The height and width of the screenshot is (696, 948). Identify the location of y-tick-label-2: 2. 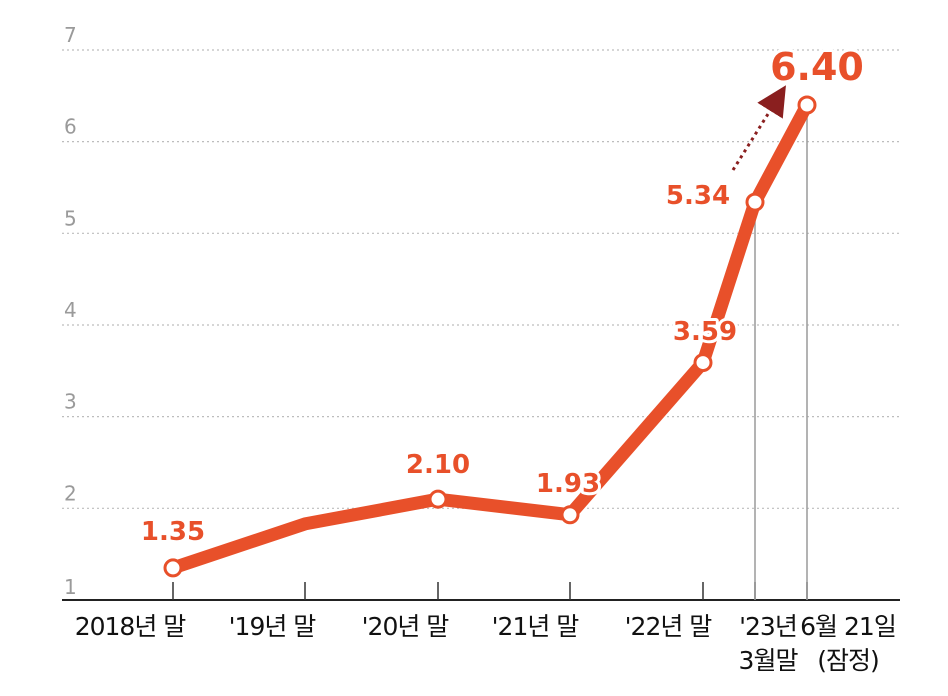
(70, 493).